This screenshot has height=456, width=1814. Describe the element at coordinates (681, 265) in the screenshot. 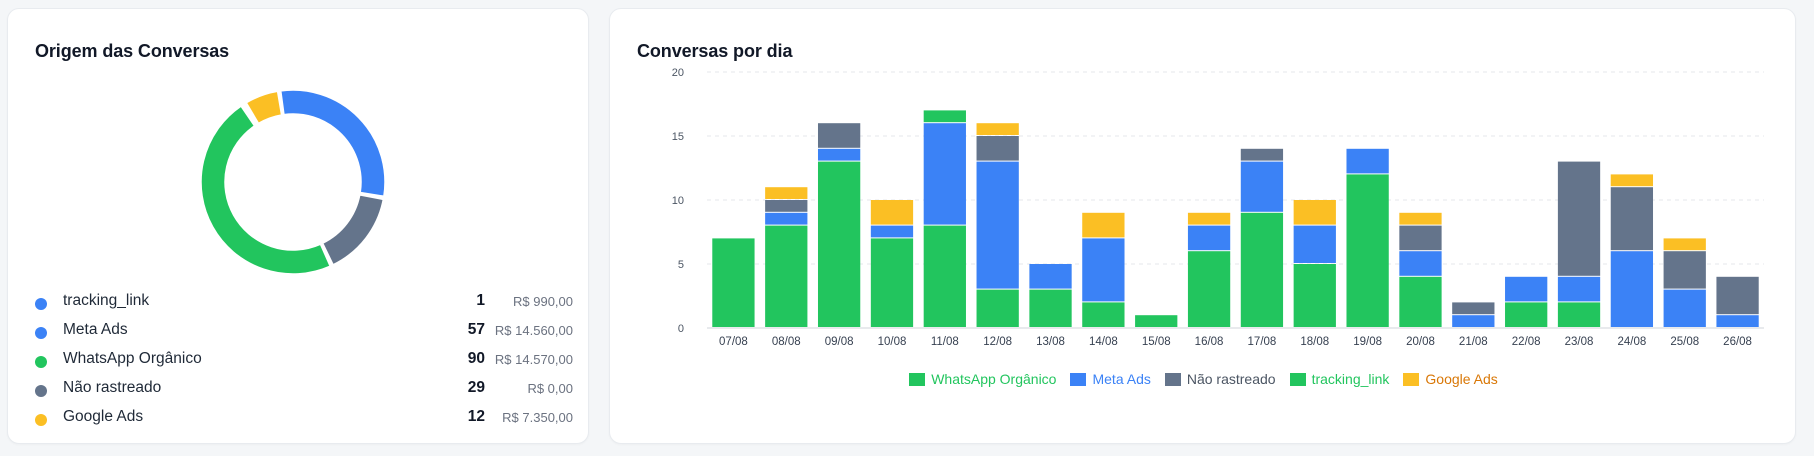

I see `y-tick-label: 5` at that location.